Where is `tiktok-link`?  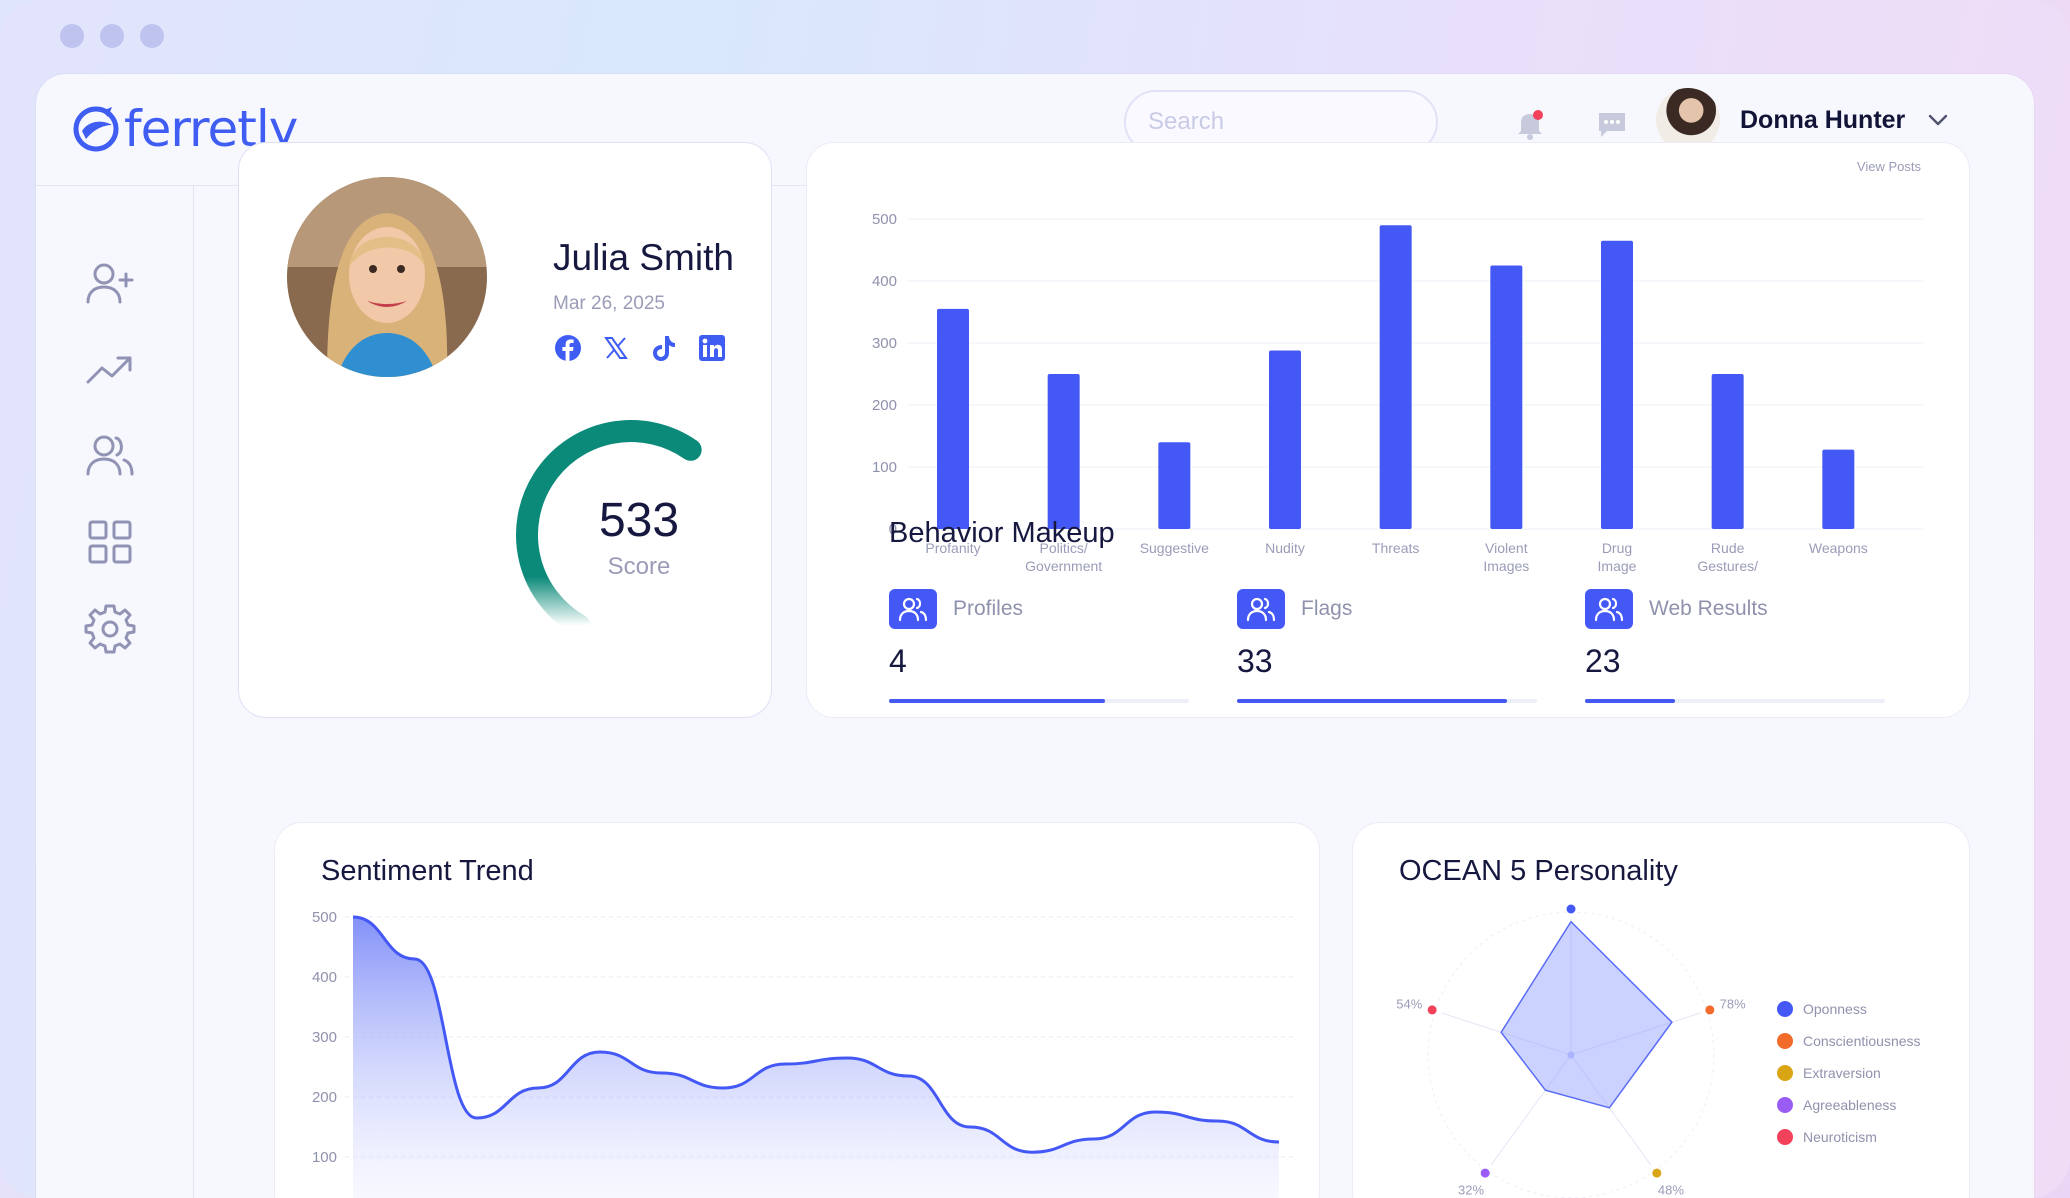
tiktok-link is located at coordinates (664, 348).